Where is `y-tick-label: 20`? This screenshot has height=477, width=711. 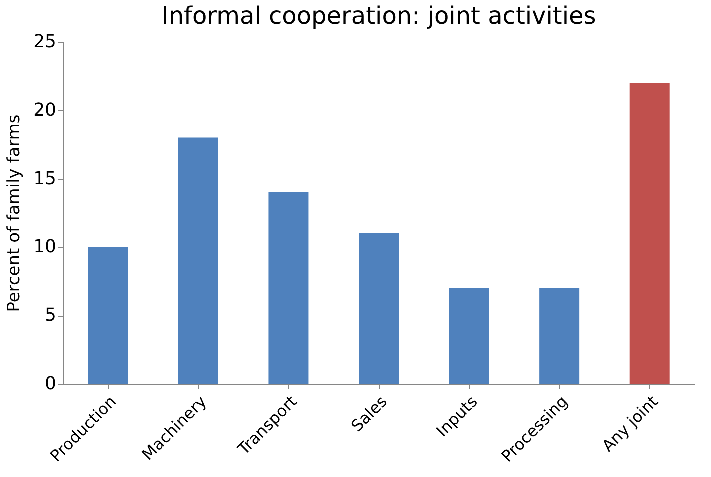 y-tick-label: 20 is located at coordinates (45, 110).